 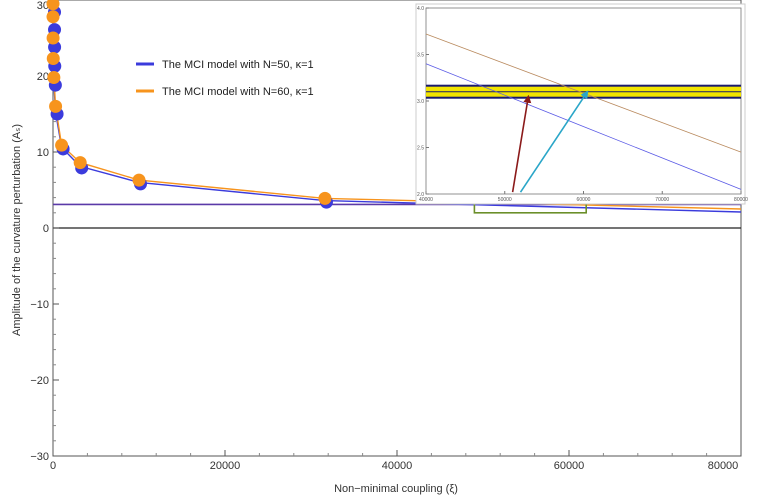 What do you see at coordinates (569, 466) in the screenshot?
I see `x-tick-label: 60000` at bounding box center [569, 466].